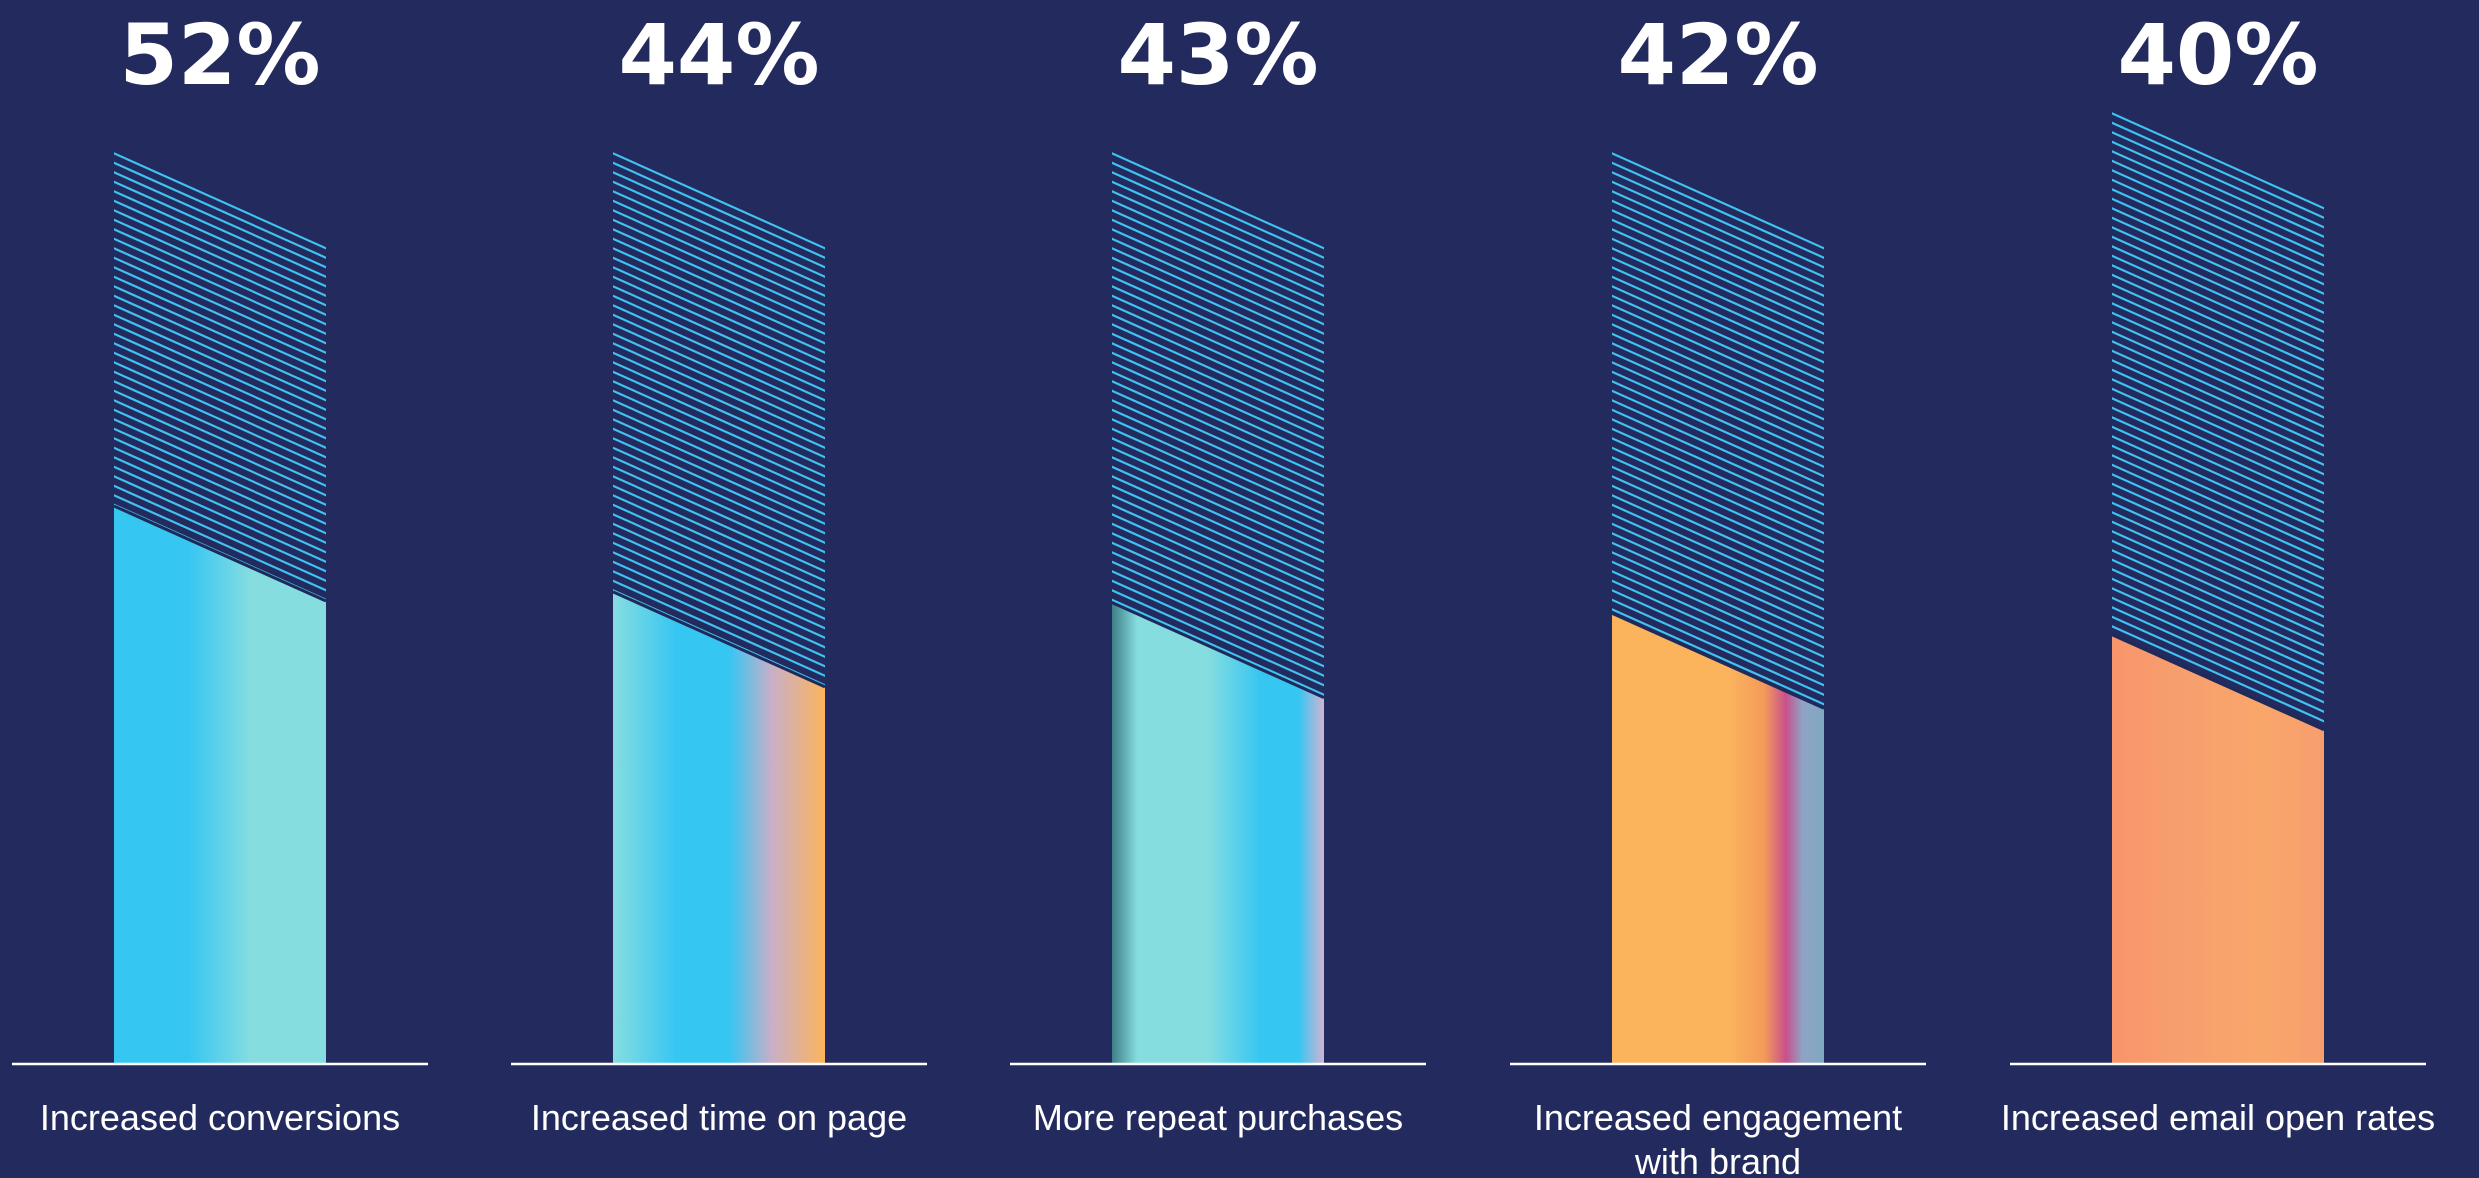  What do you see at coordinates (1718, 1117) in the screenshot?
I see `category-label-line: Increased engagement` at bounding box center [1718, 1117].